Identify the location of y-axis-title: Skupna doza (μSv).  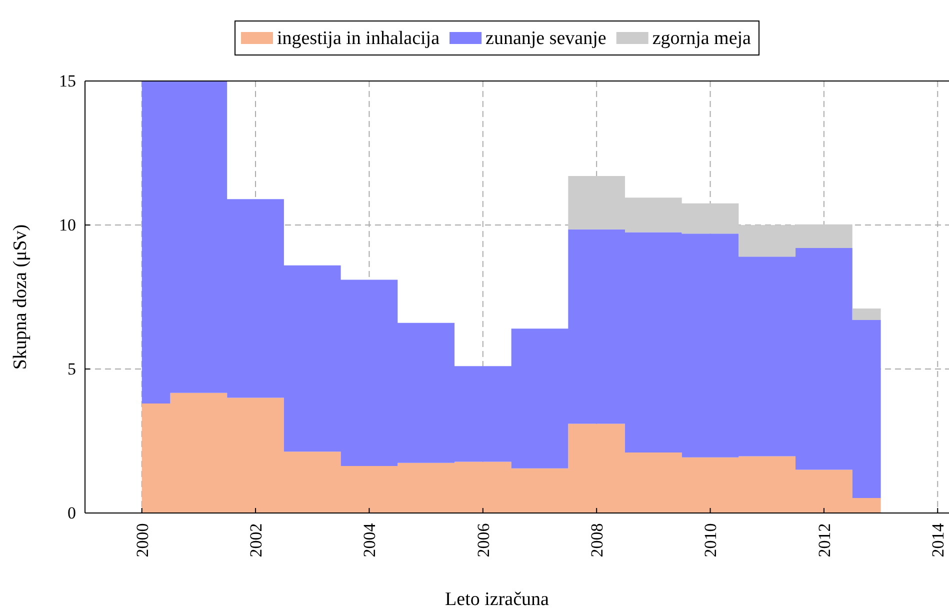
(20, 297).